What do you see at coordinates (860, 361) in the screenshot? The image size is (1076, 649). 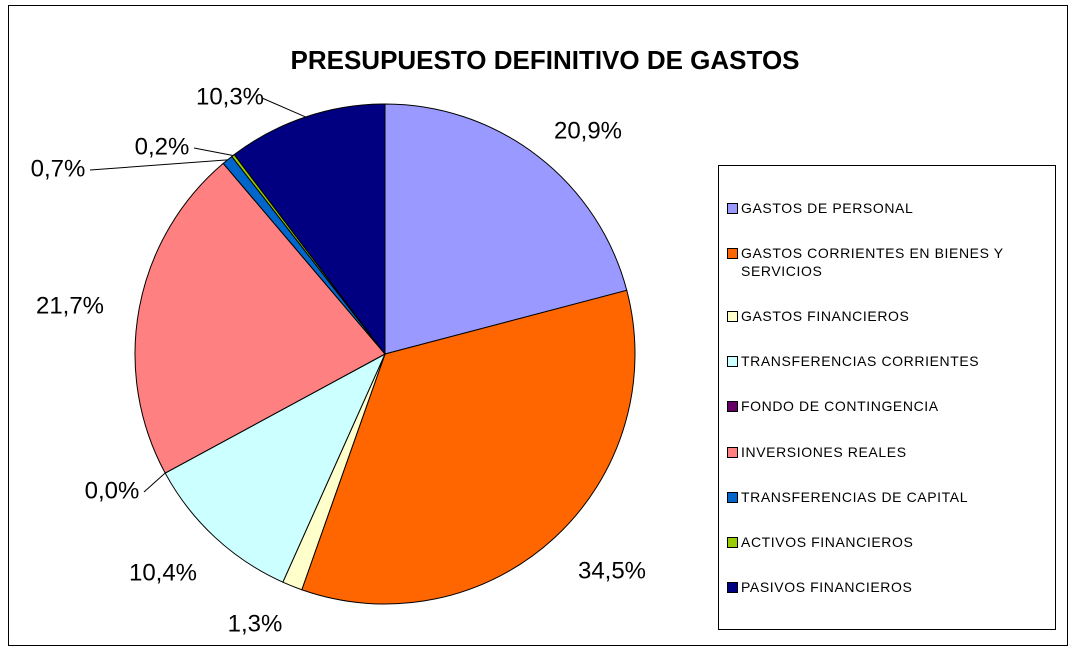 I see `legend-label: TRANSFERENCIAS CORRIENTES` at bounding box center [860, 361].